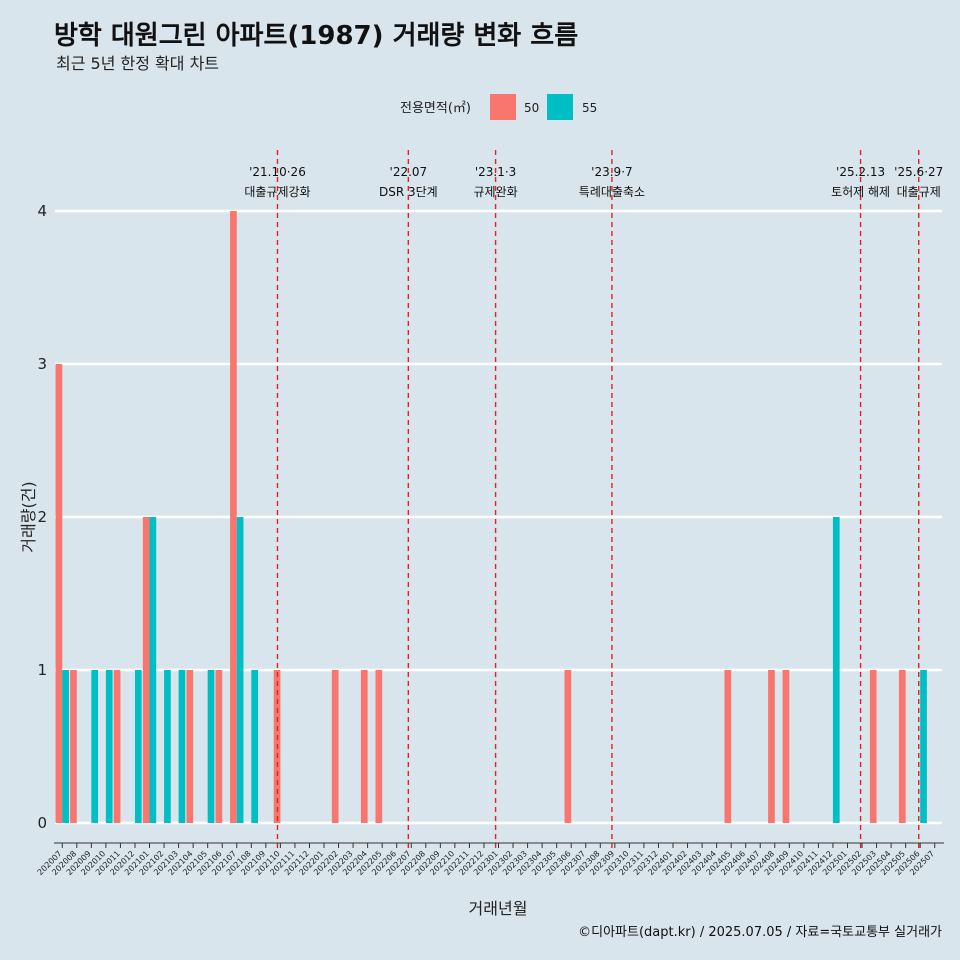 The width and height of the screenshot is (960, 960). I want to click on y-tick-label: 1, so click(42, 670).